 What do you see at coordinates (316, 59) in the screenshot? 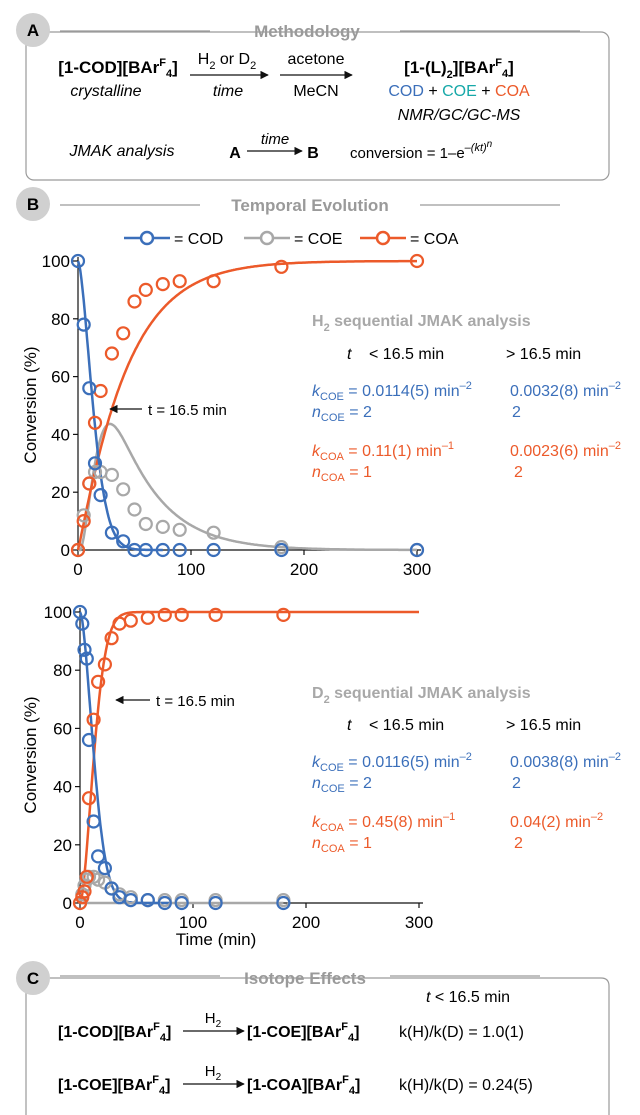
I see `acetone-label: acetone` at bounding box center [316, 59].